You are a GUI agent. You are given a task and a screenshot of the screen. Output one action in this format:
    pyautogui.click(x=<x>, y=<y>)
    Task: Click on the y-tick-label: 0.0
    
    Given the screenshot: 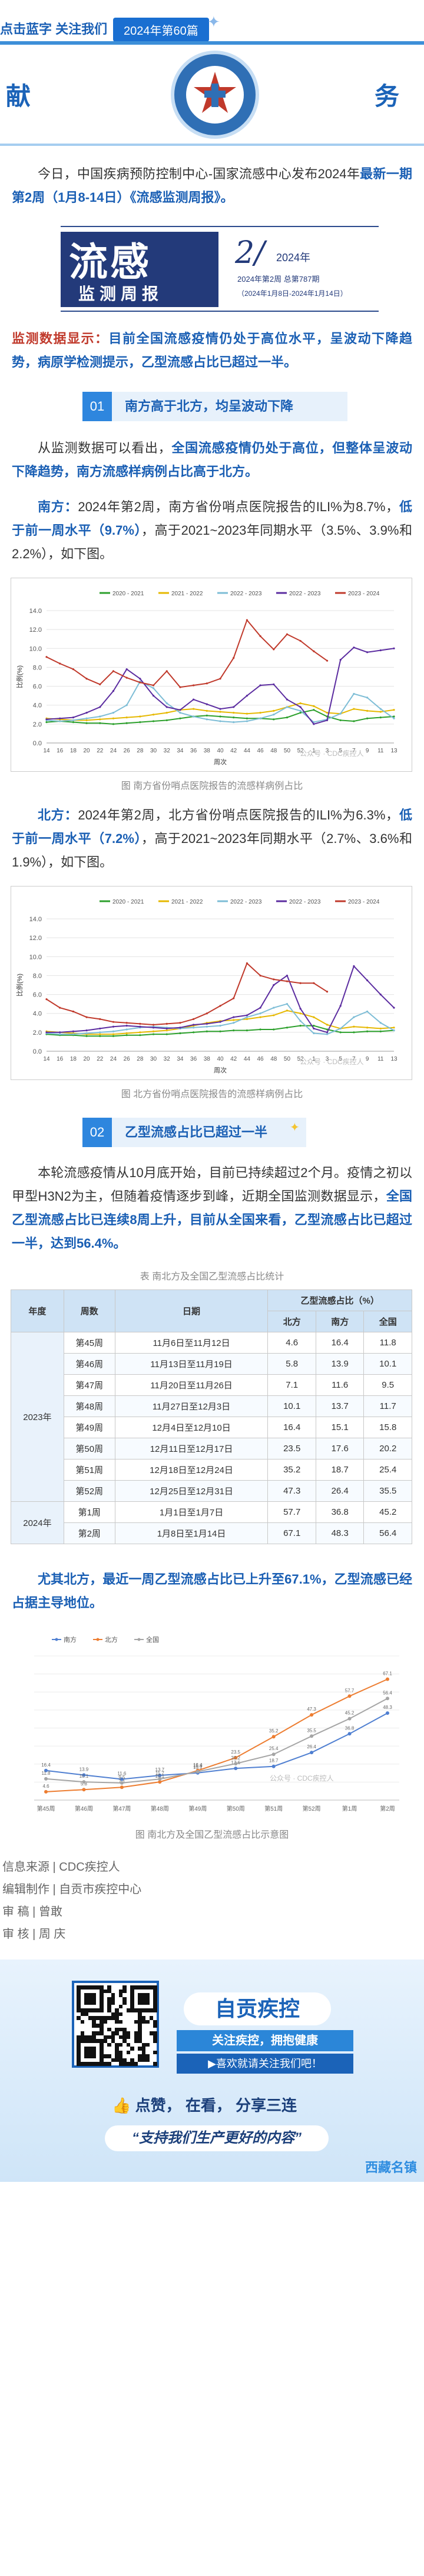 What is the action you would take?
    pyautogui.click(x=38, y=743)
    